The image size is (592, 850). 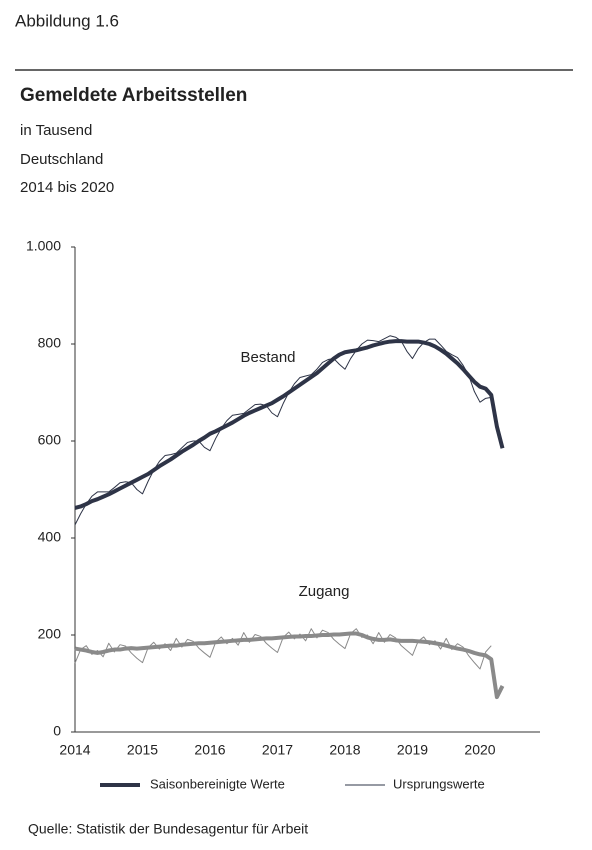 I want to click on chart-title: Gemeldete Arbeitsstellen, so click(x=133, y=95).